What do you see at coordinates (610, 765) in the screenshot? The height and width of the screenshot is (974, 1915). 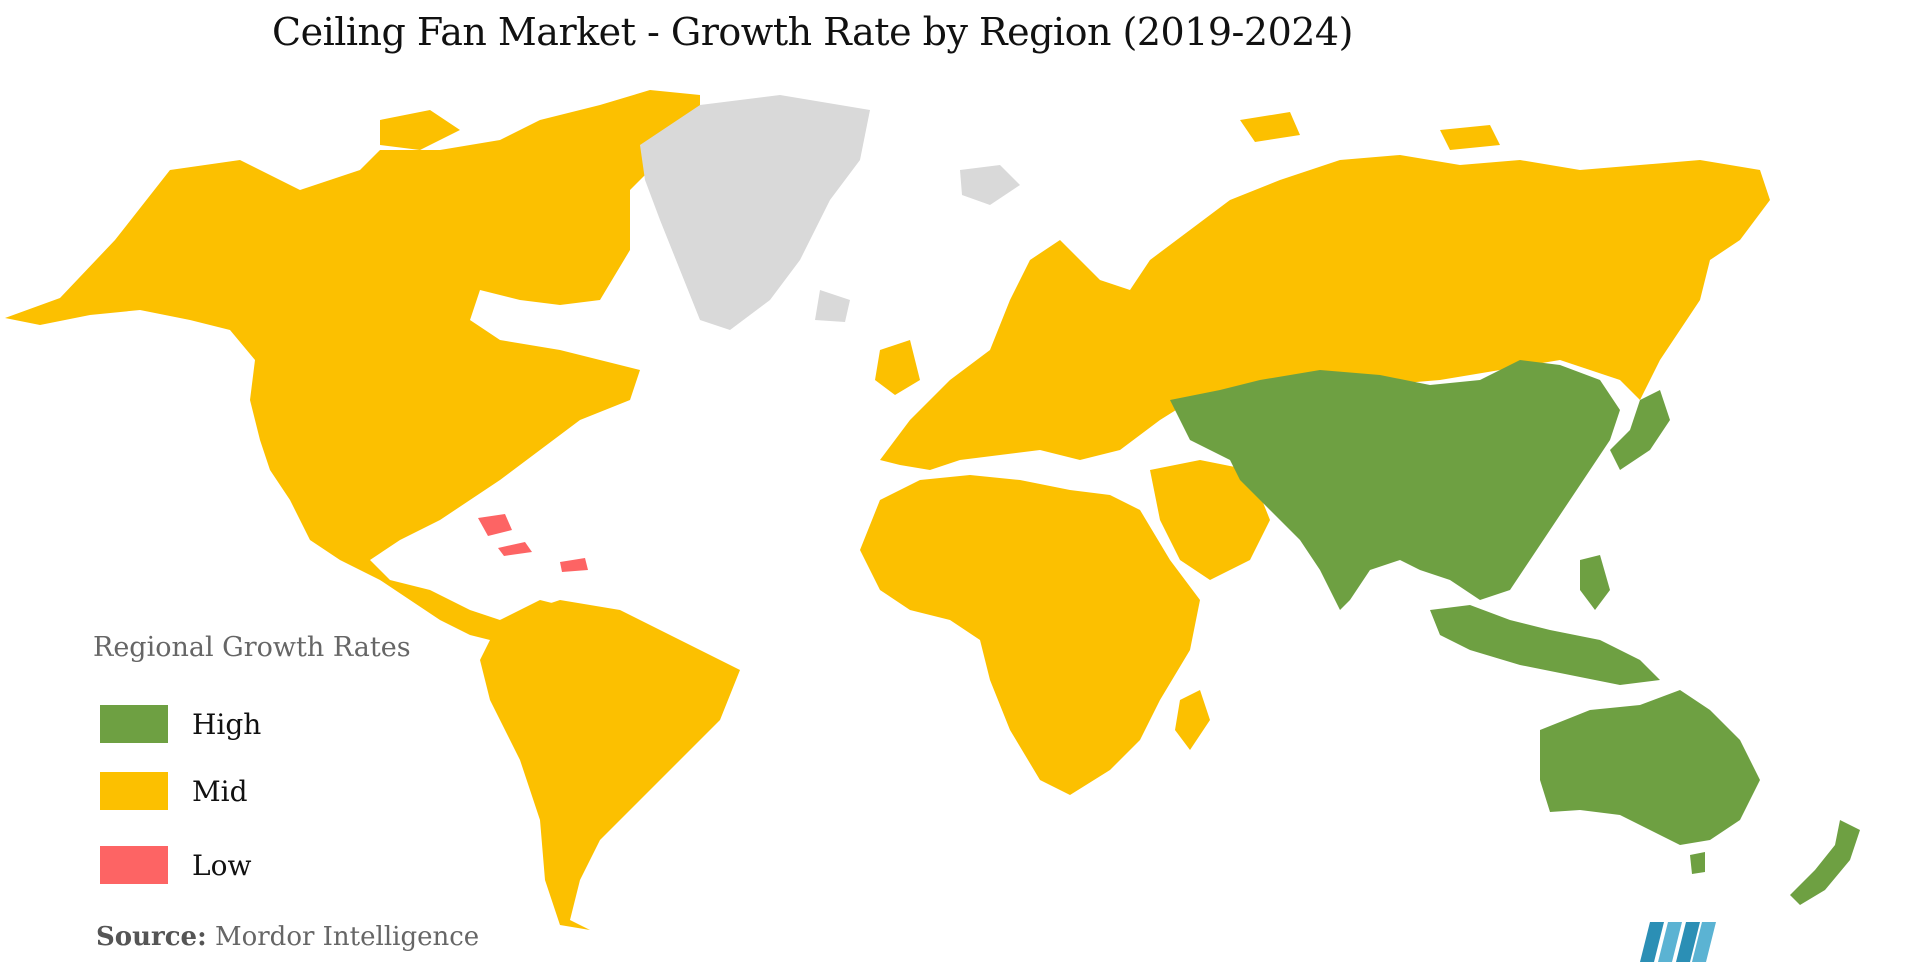 I see `region-south-america` at bounding box center [610, 765].